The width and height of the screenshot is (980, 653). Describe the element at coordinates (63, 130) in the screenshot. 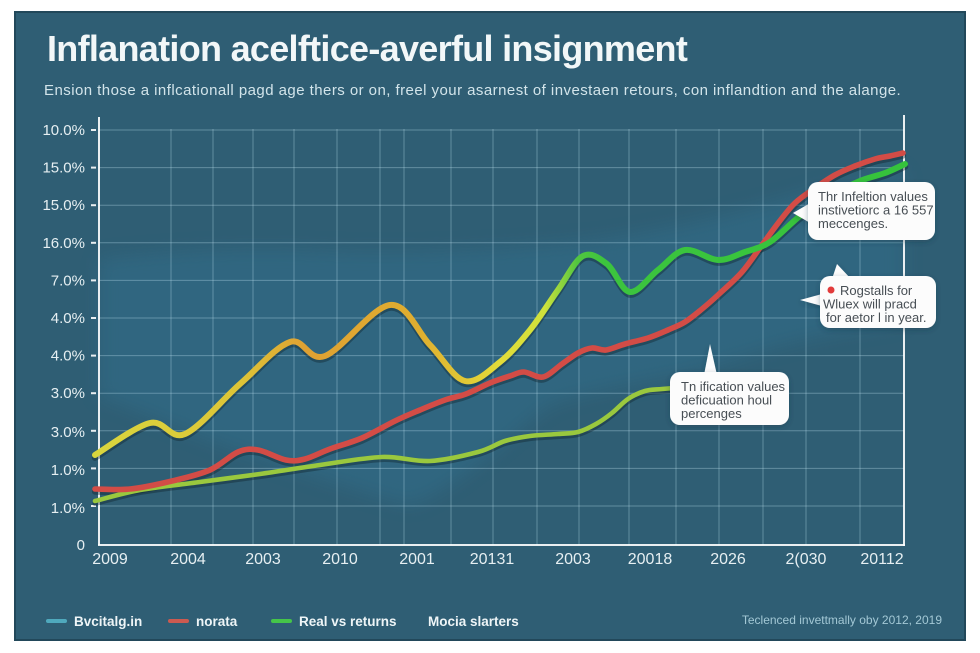

I see `svg-text: 10.0%` at that location.